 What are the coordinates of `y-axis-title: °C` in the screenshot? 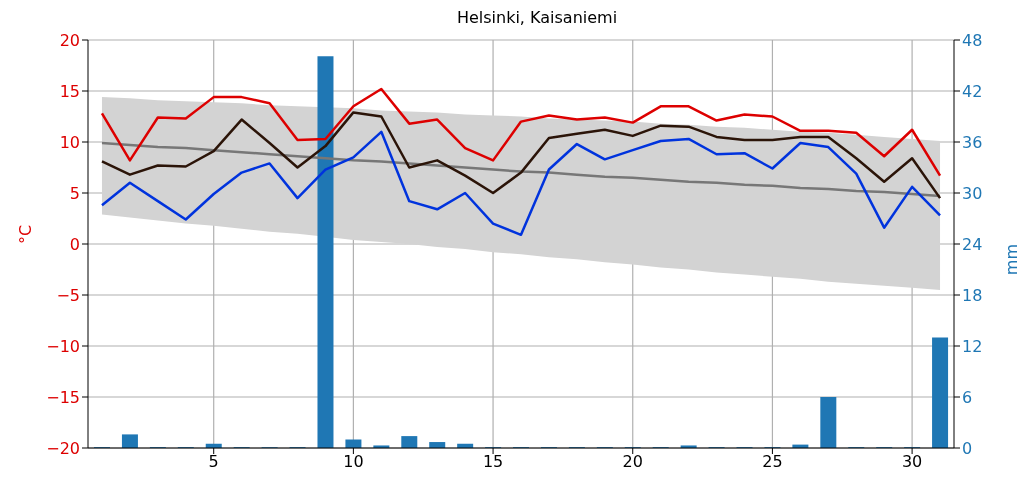 It's located at (25, 234).